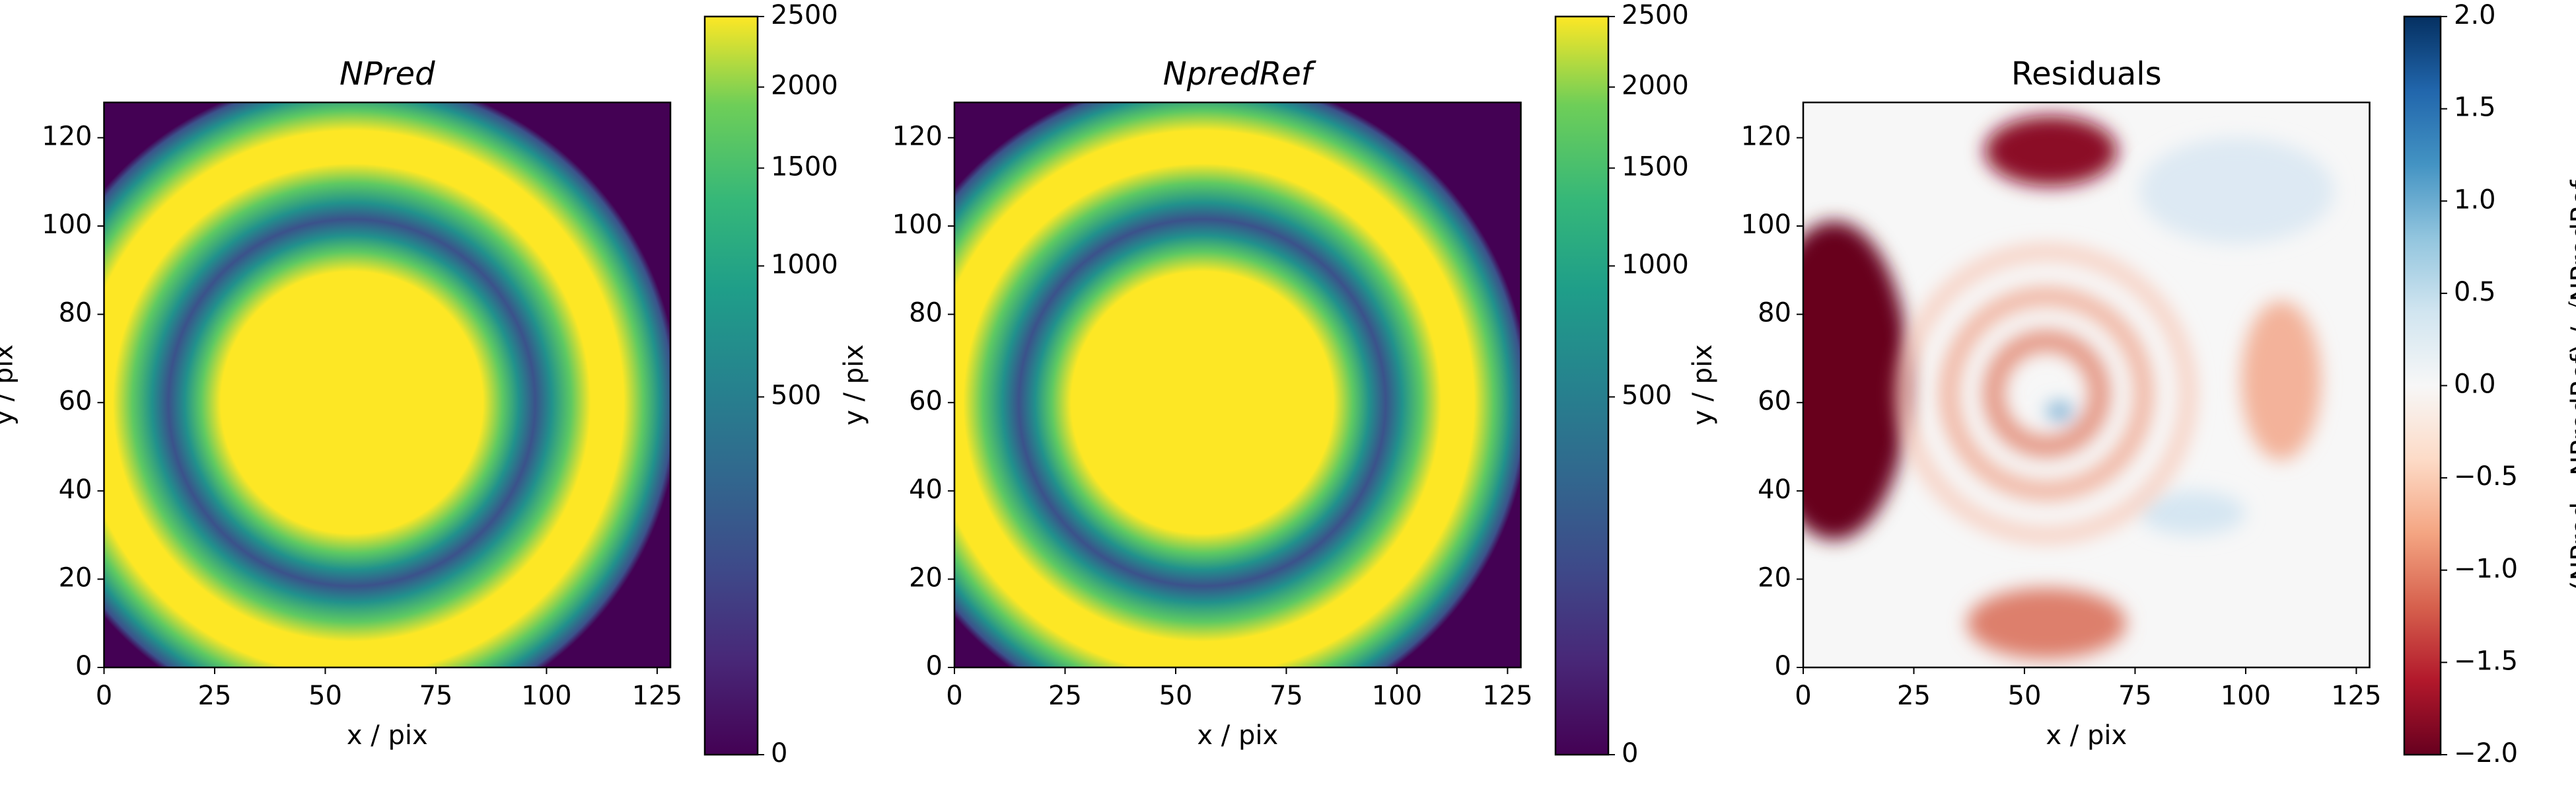  What do you see at coordinates (2087, 75) in the screenshot?
I see `chart-title: Residuals` at bounding box center [2087, 75].